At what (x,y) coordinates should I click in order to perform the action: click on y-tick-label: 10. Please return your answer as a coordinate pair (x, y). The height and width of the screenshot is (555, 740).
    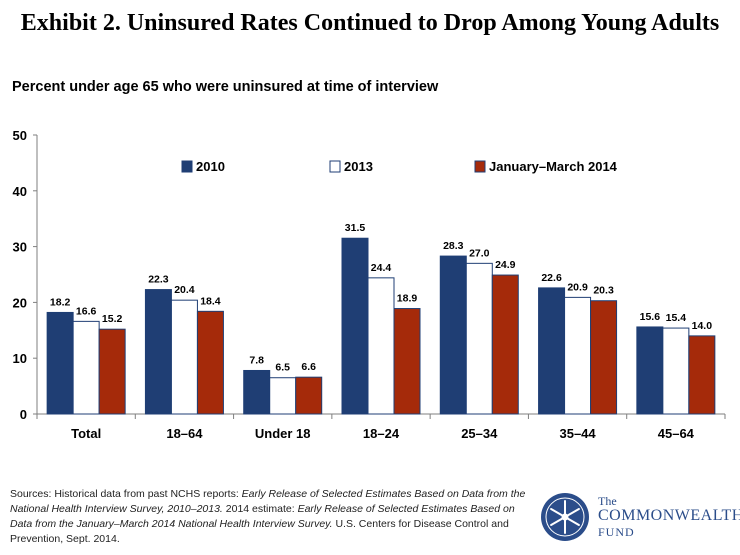
    Looking at the image, I should click on (20, 358).